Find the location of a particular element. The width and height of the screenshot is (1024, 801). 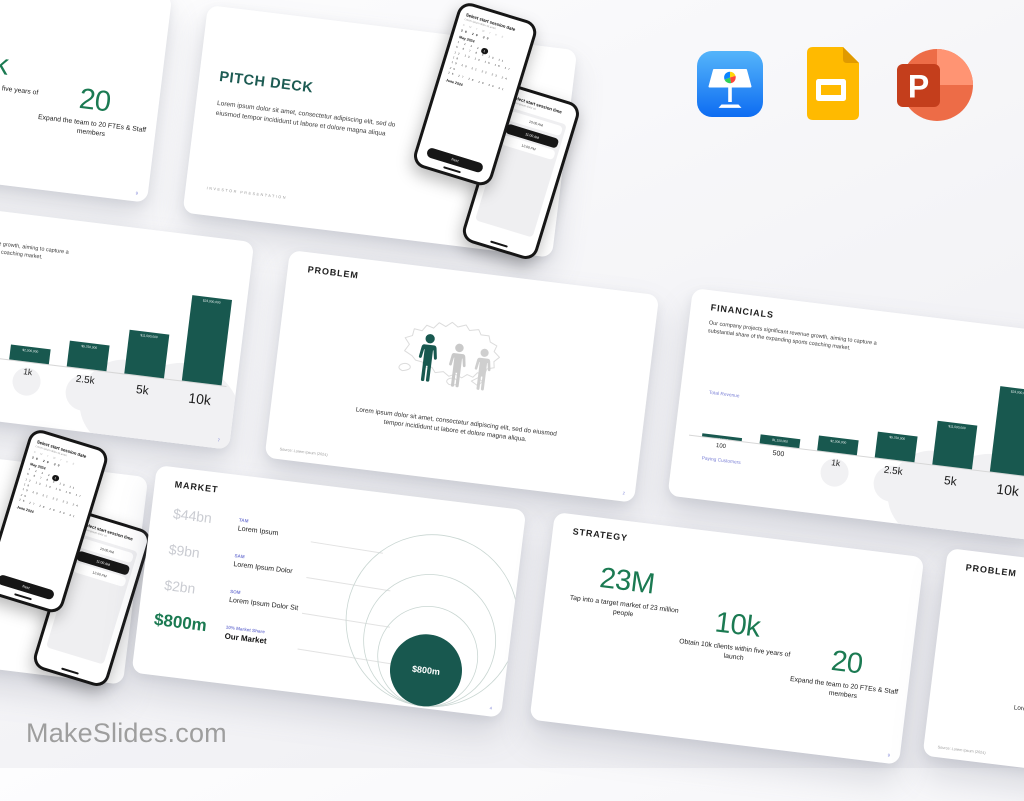

som-value: $2bn is located at coordinates (180, 586).